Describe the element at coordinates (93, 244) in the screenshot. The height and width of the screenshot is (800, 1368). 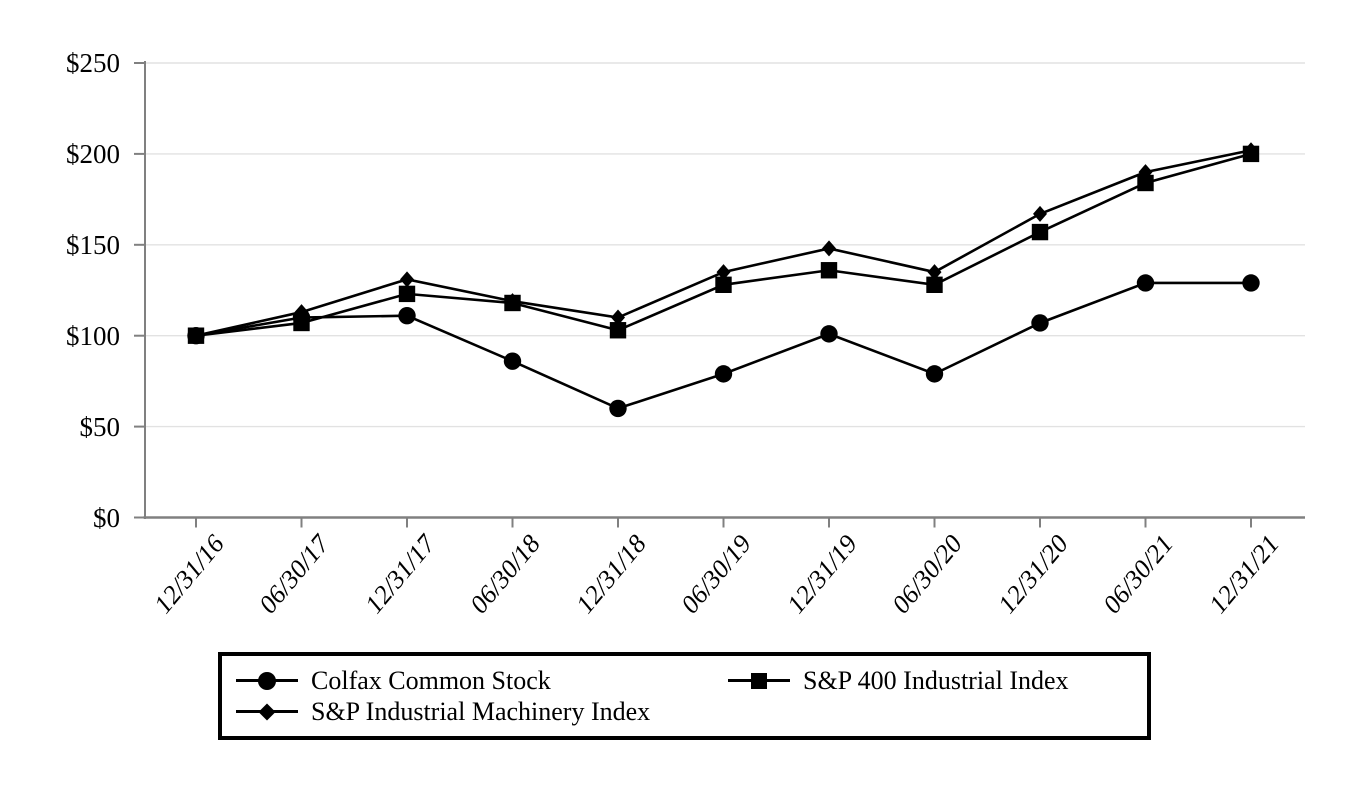
I see `y-tick-label: $150` at that location.